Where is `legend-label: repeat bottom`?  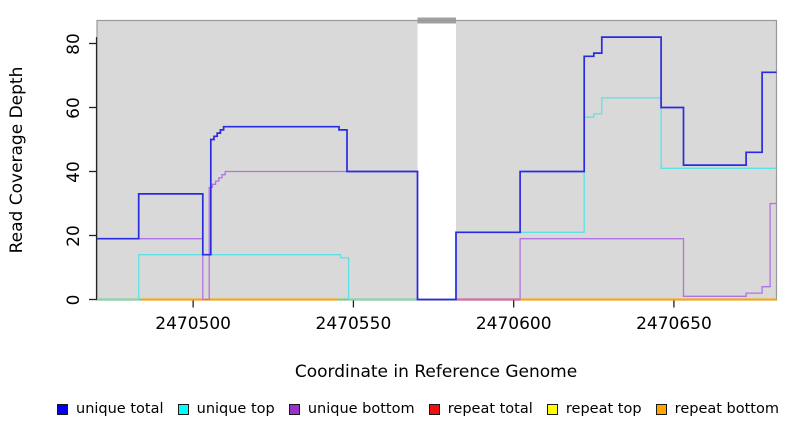
legend-label: repeat bottom is located at coordinates (726, 409).